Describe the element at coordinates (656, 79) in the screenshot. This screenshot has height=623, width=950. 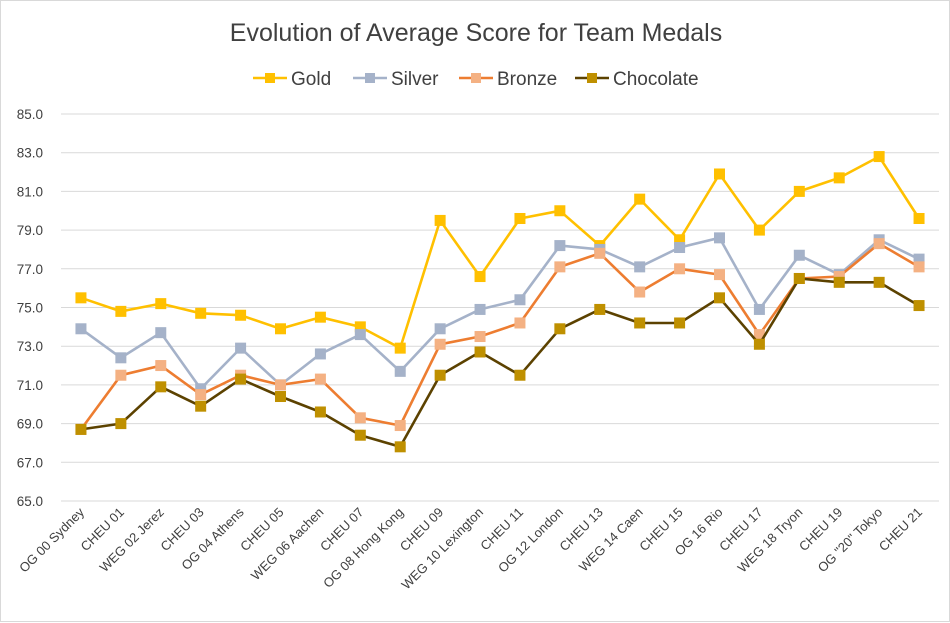
I see `legend-label: Chocolate` at that location.